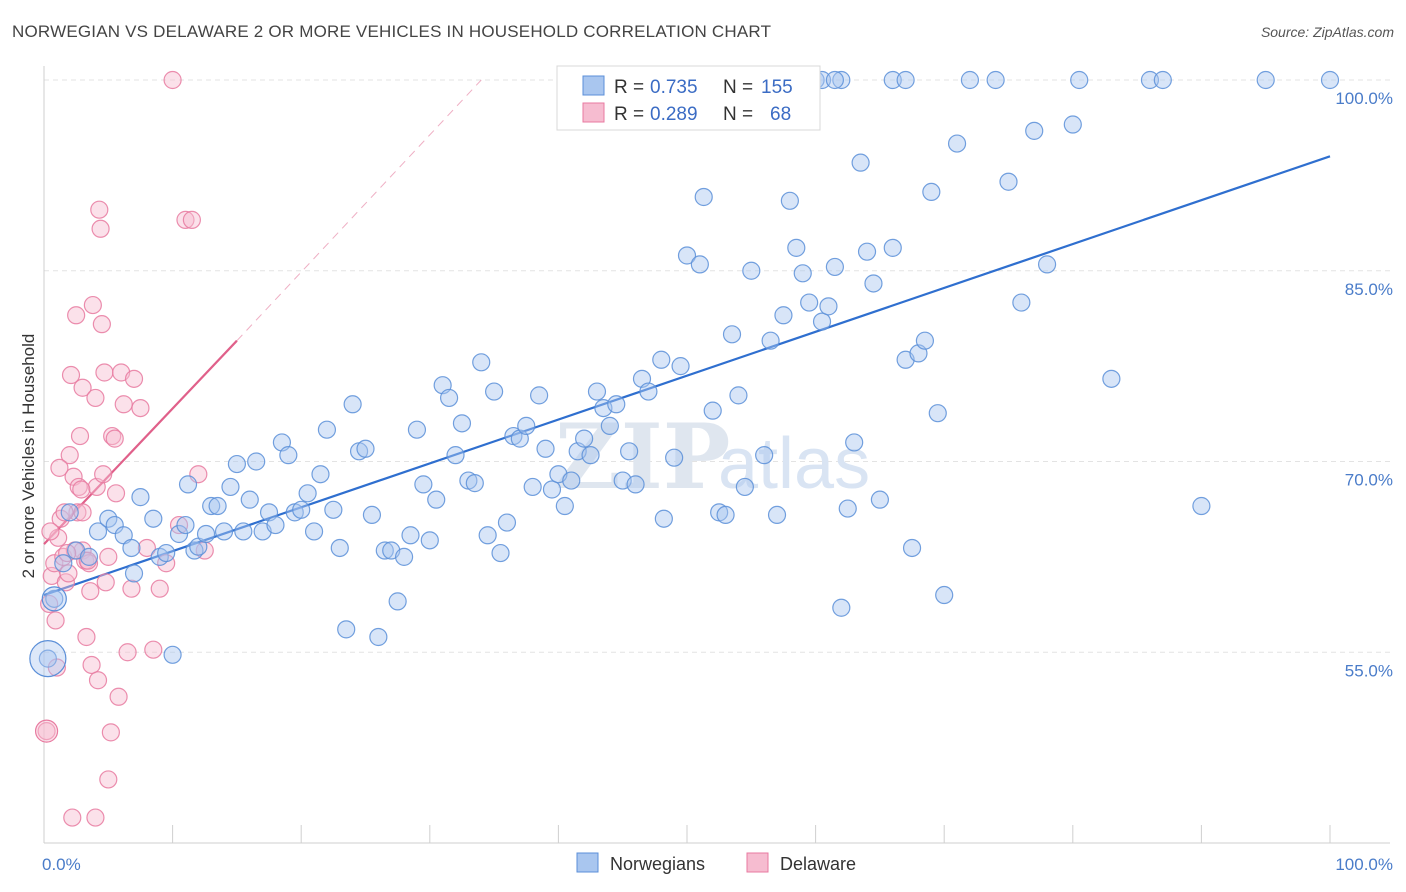 Image resolution: width=1406 pixels, height=892 pixels. Describe the element at coordinates (1327, 32) in the screenshot. I see `chart-source: Source: ZipAtlas.com` at that location.